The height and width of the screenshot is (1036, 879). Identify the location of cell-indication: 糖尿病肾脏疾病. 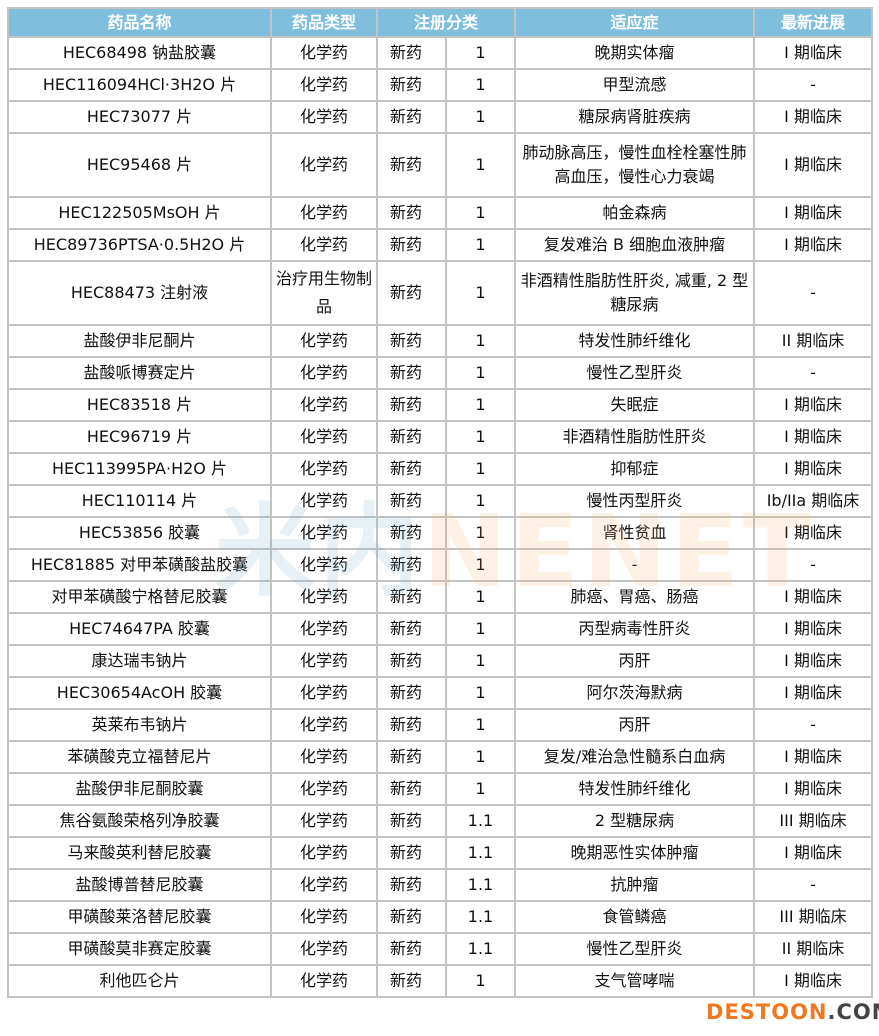
(634, 117).